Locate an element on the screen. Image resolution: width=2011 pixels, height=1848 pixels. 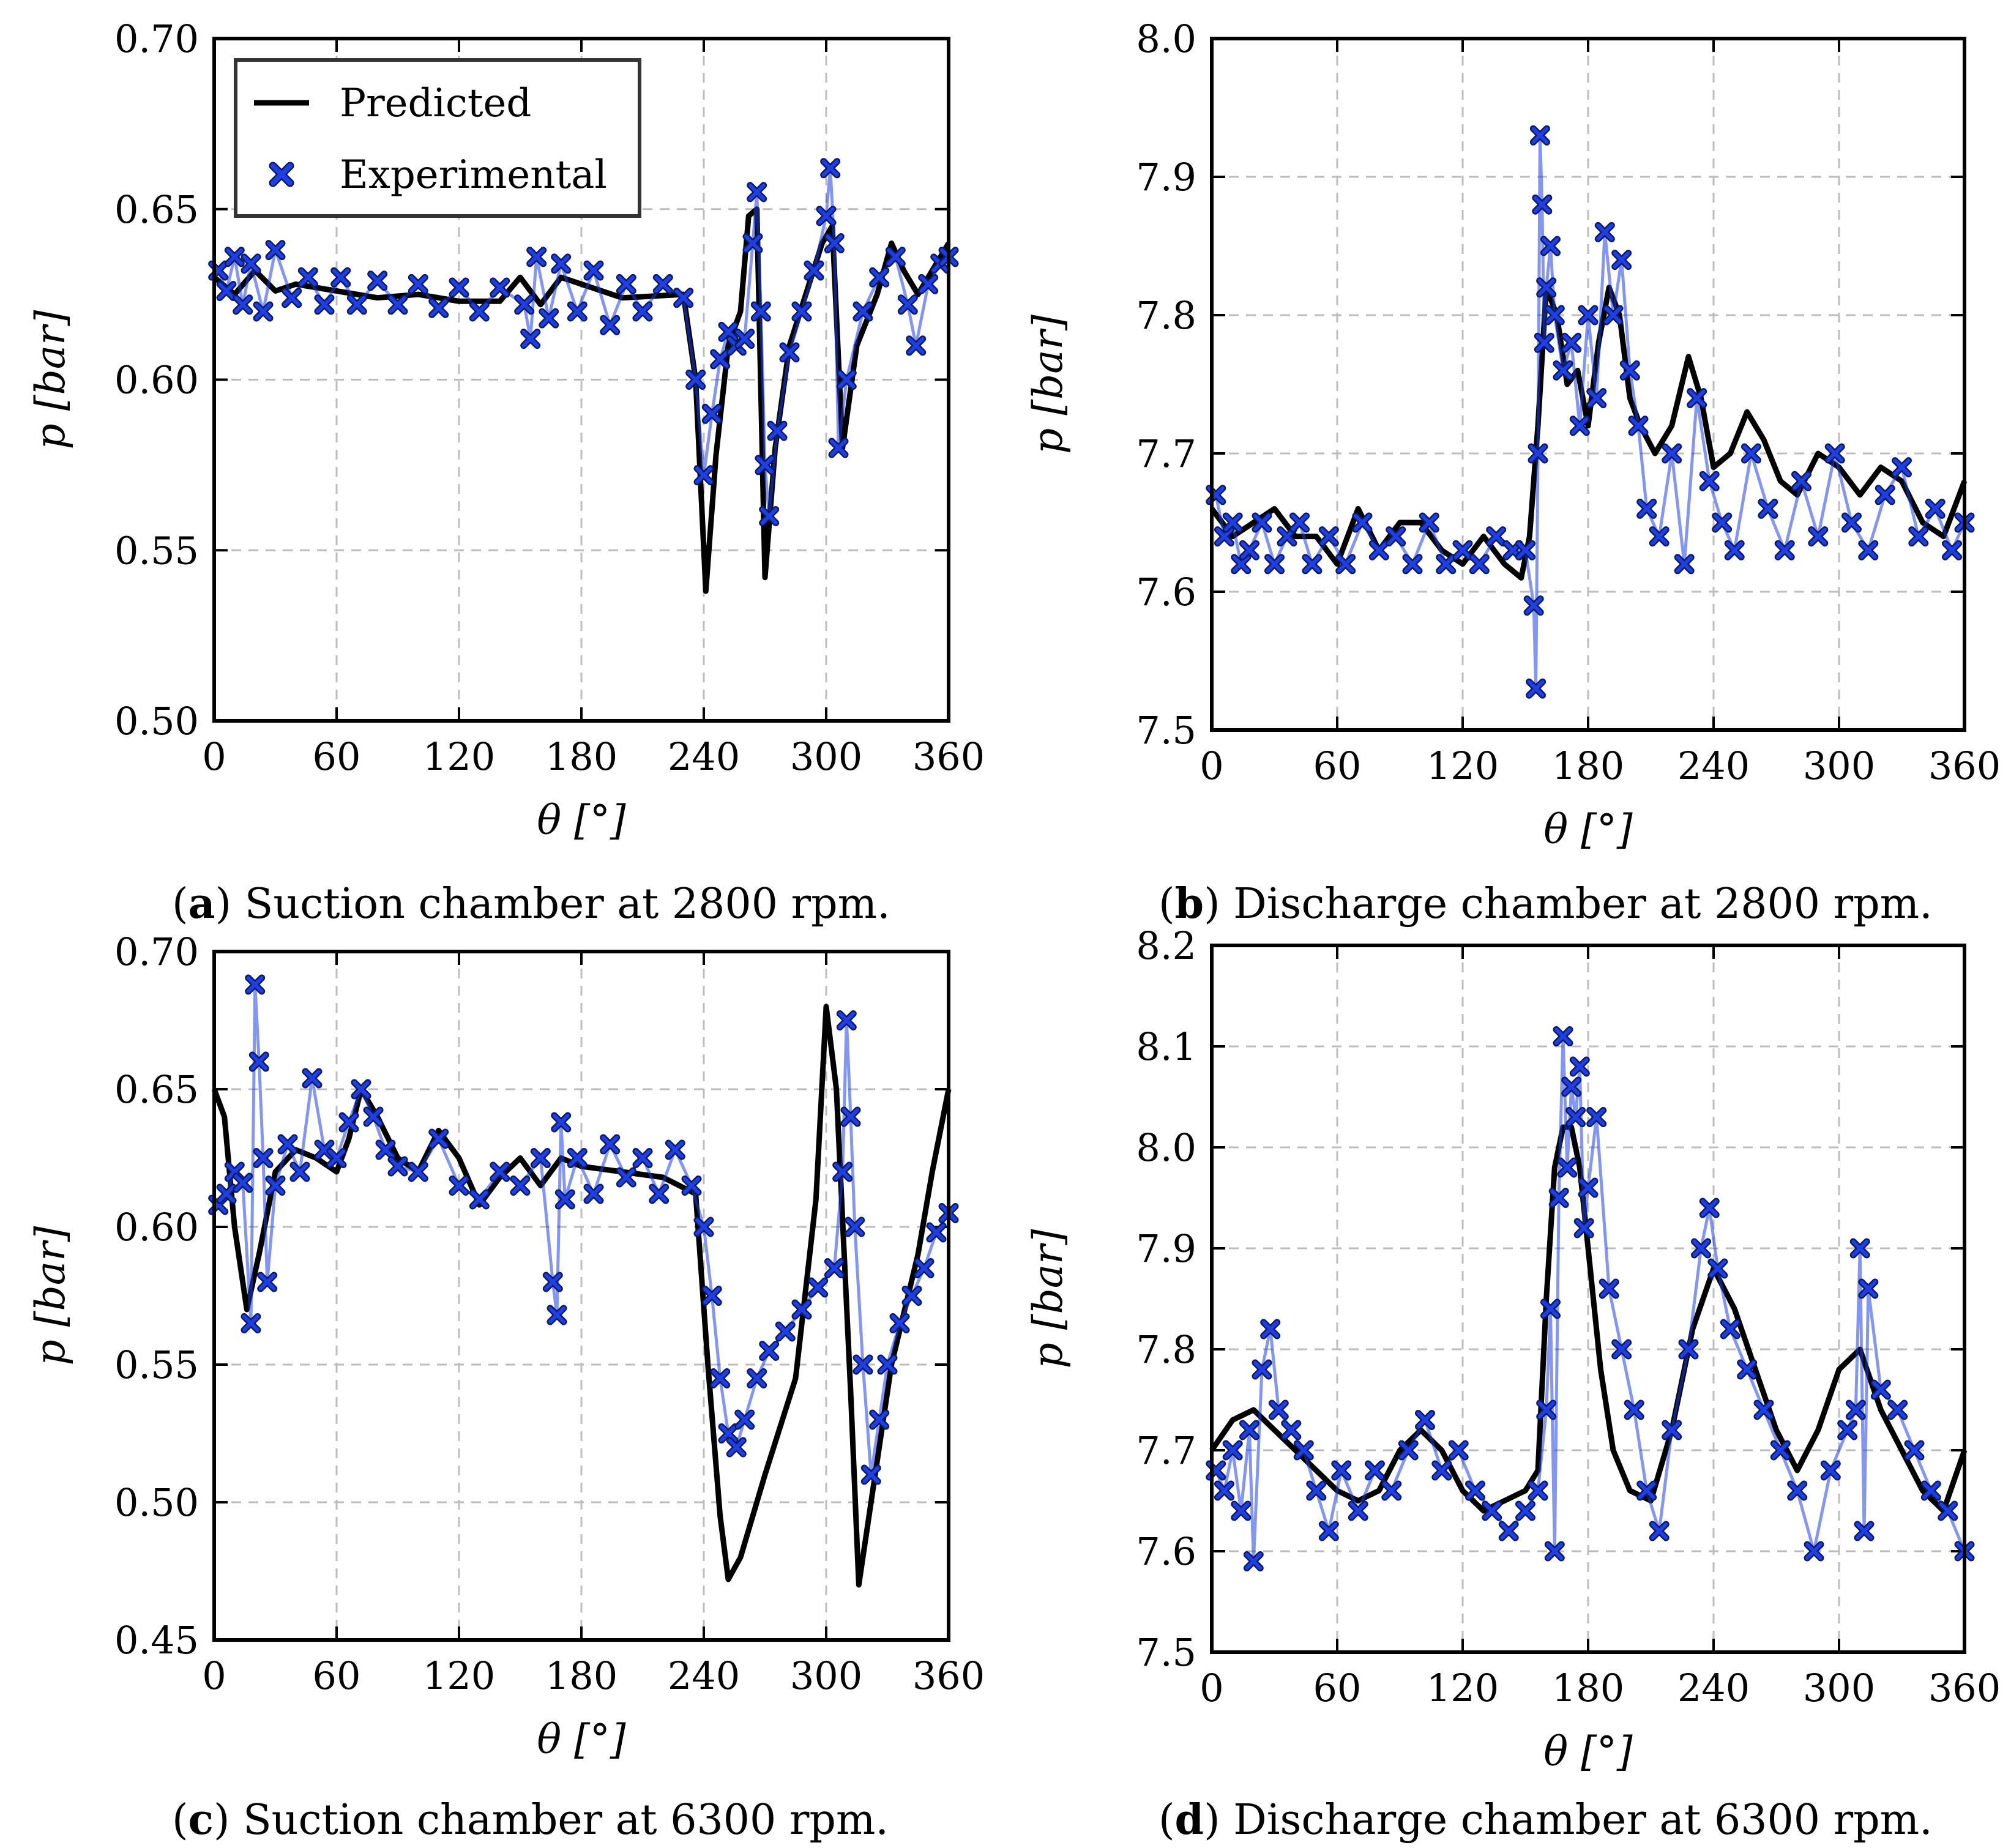
caption-d-letter: d is located at coordinates (1189, 1819).